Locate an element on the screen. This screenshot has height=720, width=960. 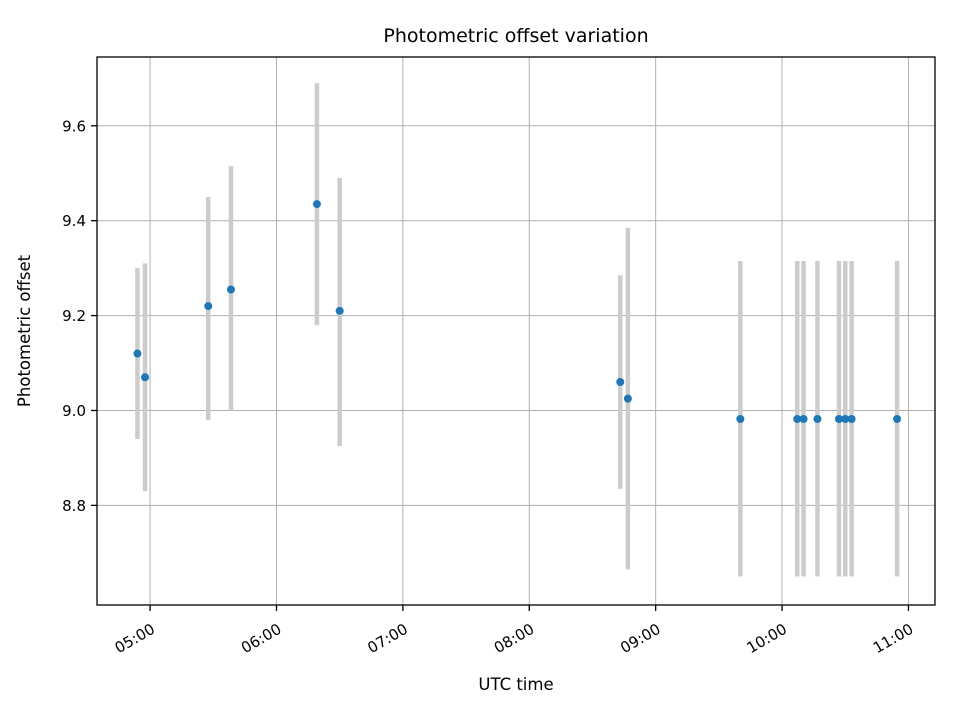
x-tick-label: 11:00 is located at coordinates (893, 638).